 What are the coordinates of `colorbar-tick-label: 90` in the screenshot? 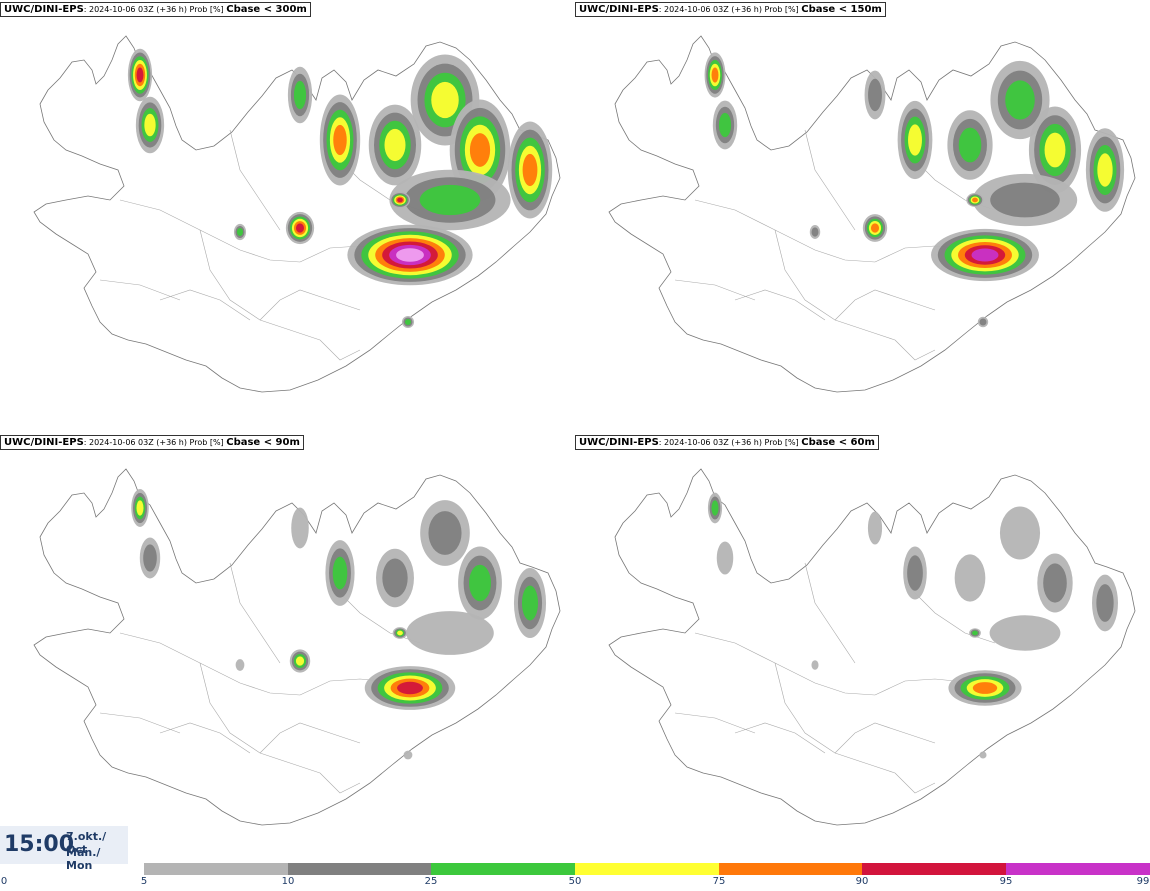 It's located at (862, 881).